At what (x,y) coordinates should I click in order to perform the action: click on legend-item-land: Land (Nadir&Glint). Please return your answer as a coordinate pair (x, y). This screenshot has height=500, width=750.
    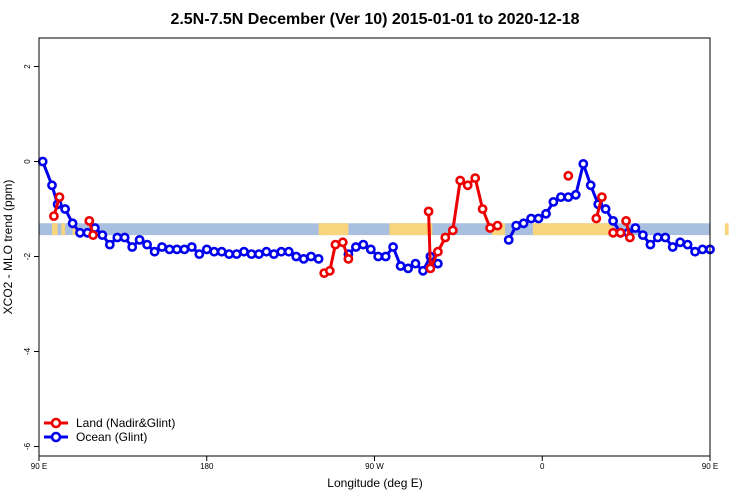
    Looking at the image, I should click on (109, 423).